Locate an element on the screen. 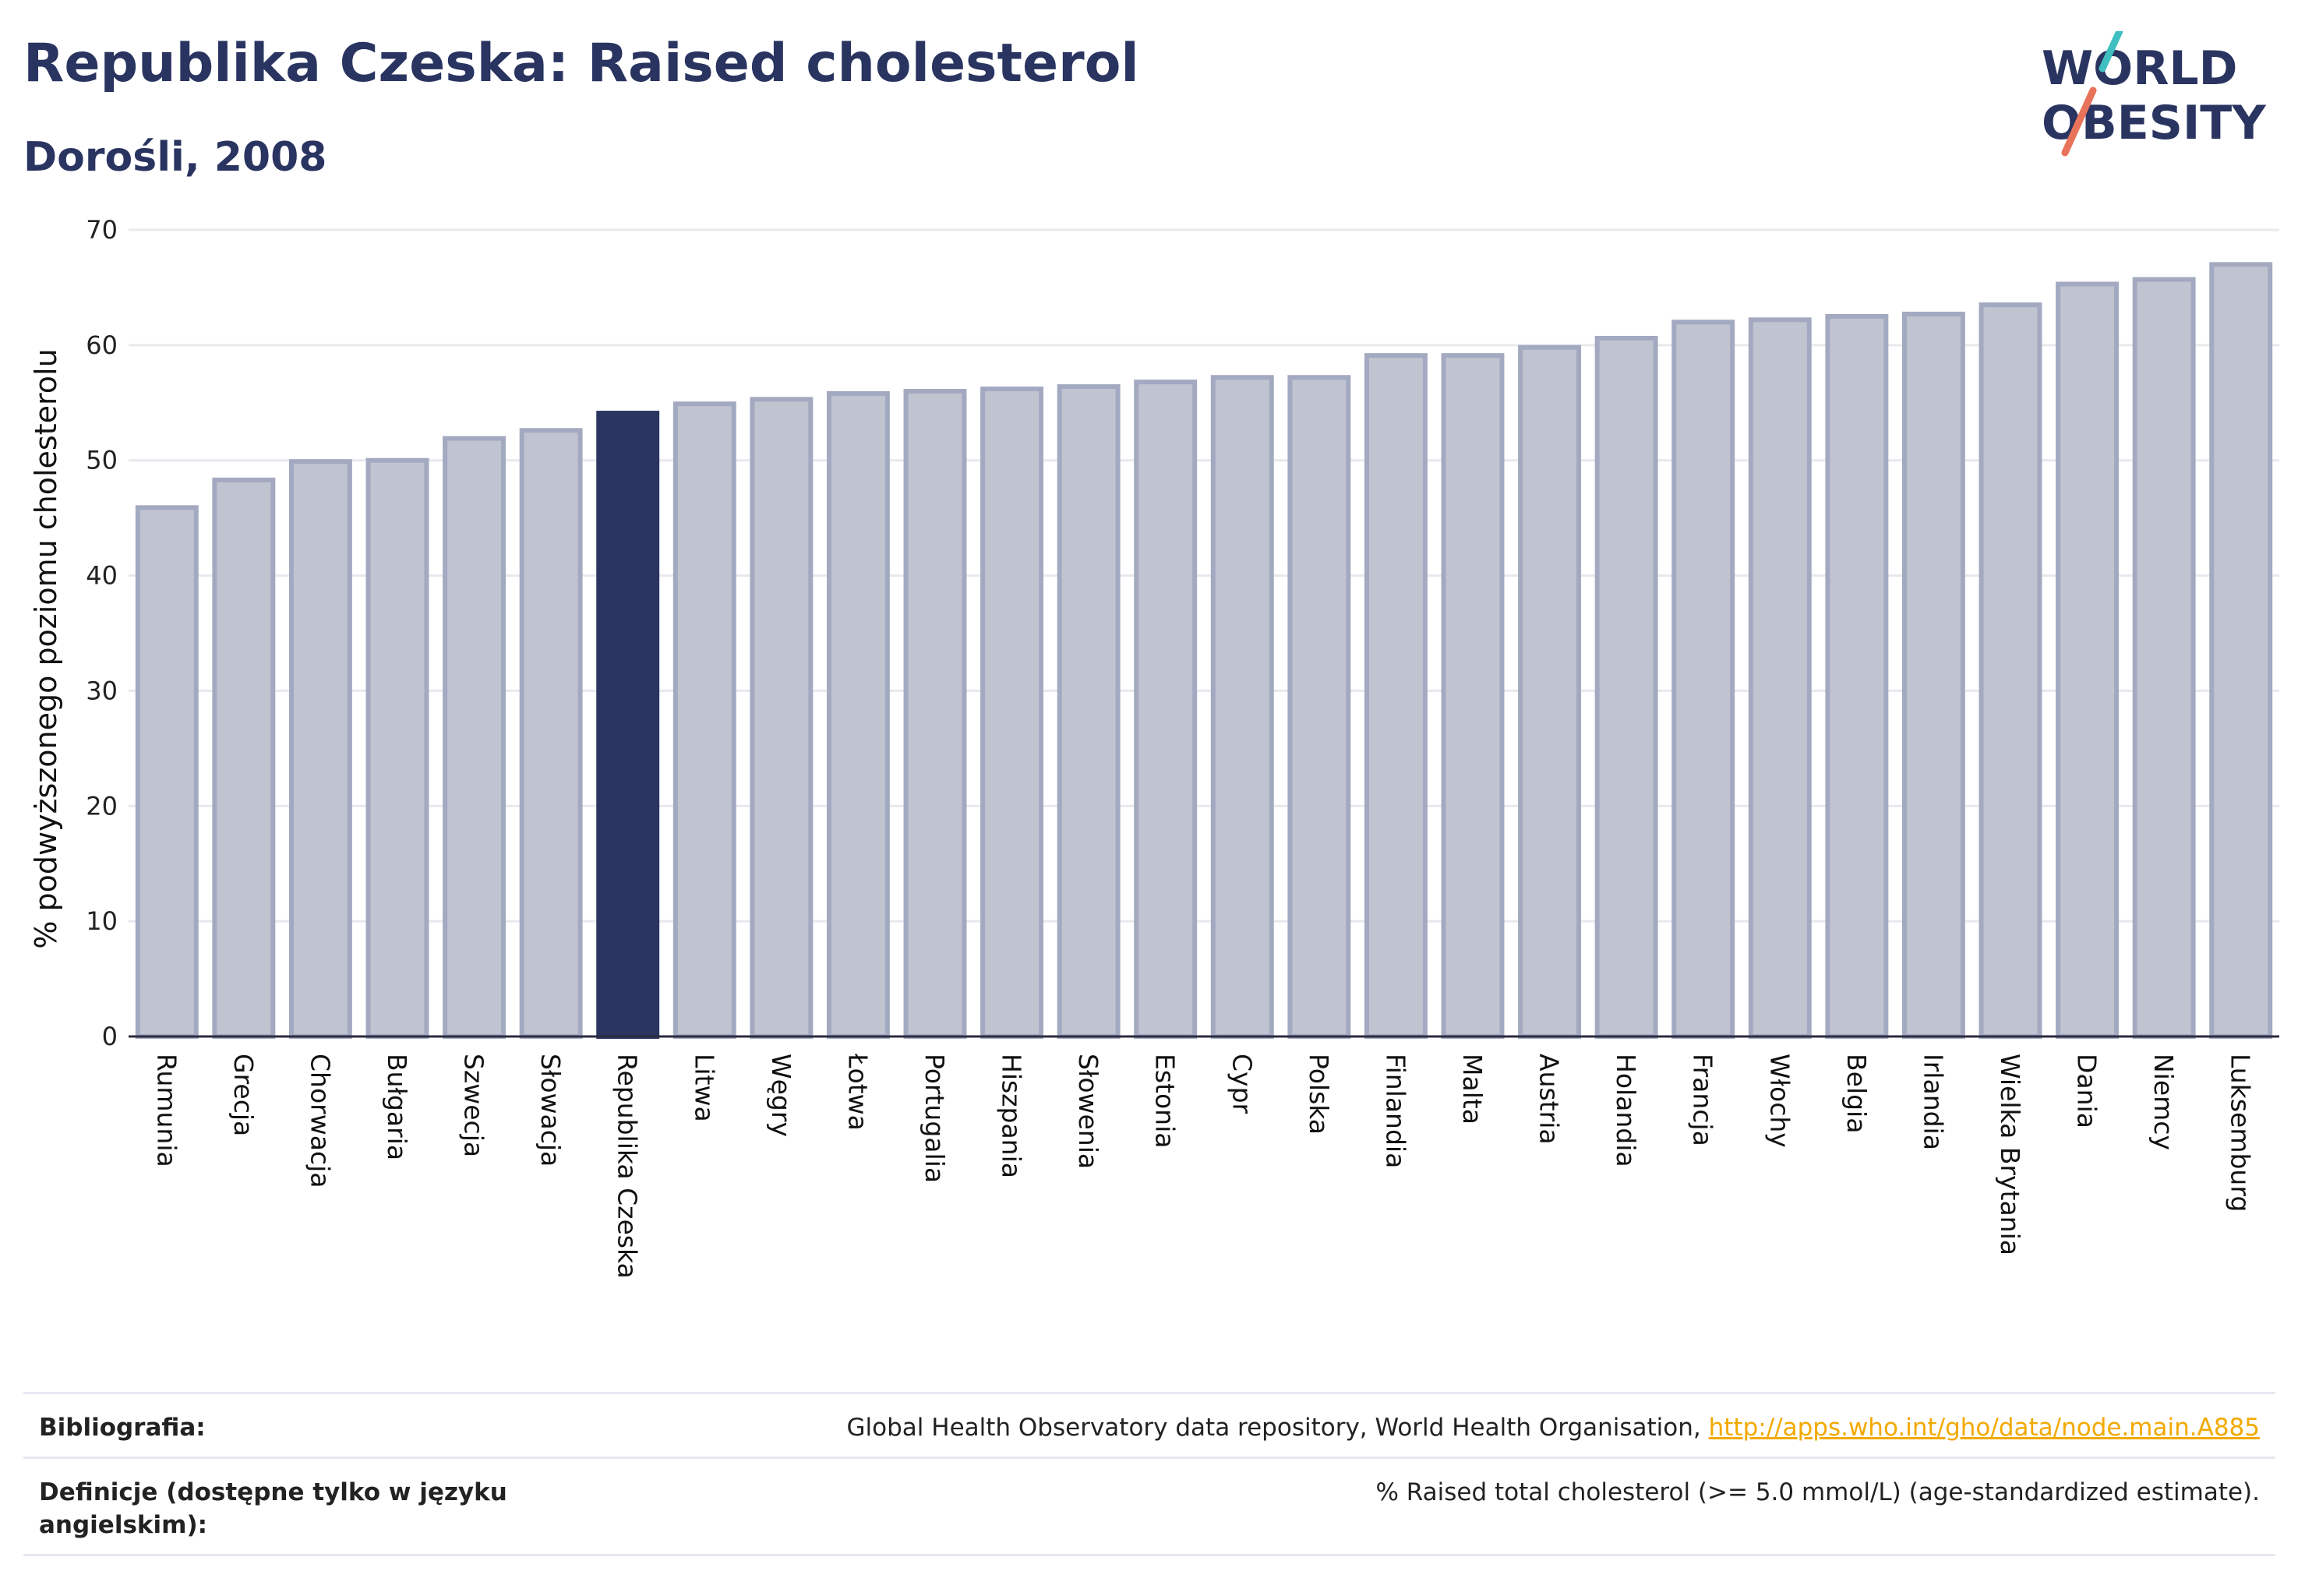  x-tick-label: Wielka Brytania is located at coordinates (2010, 1154).